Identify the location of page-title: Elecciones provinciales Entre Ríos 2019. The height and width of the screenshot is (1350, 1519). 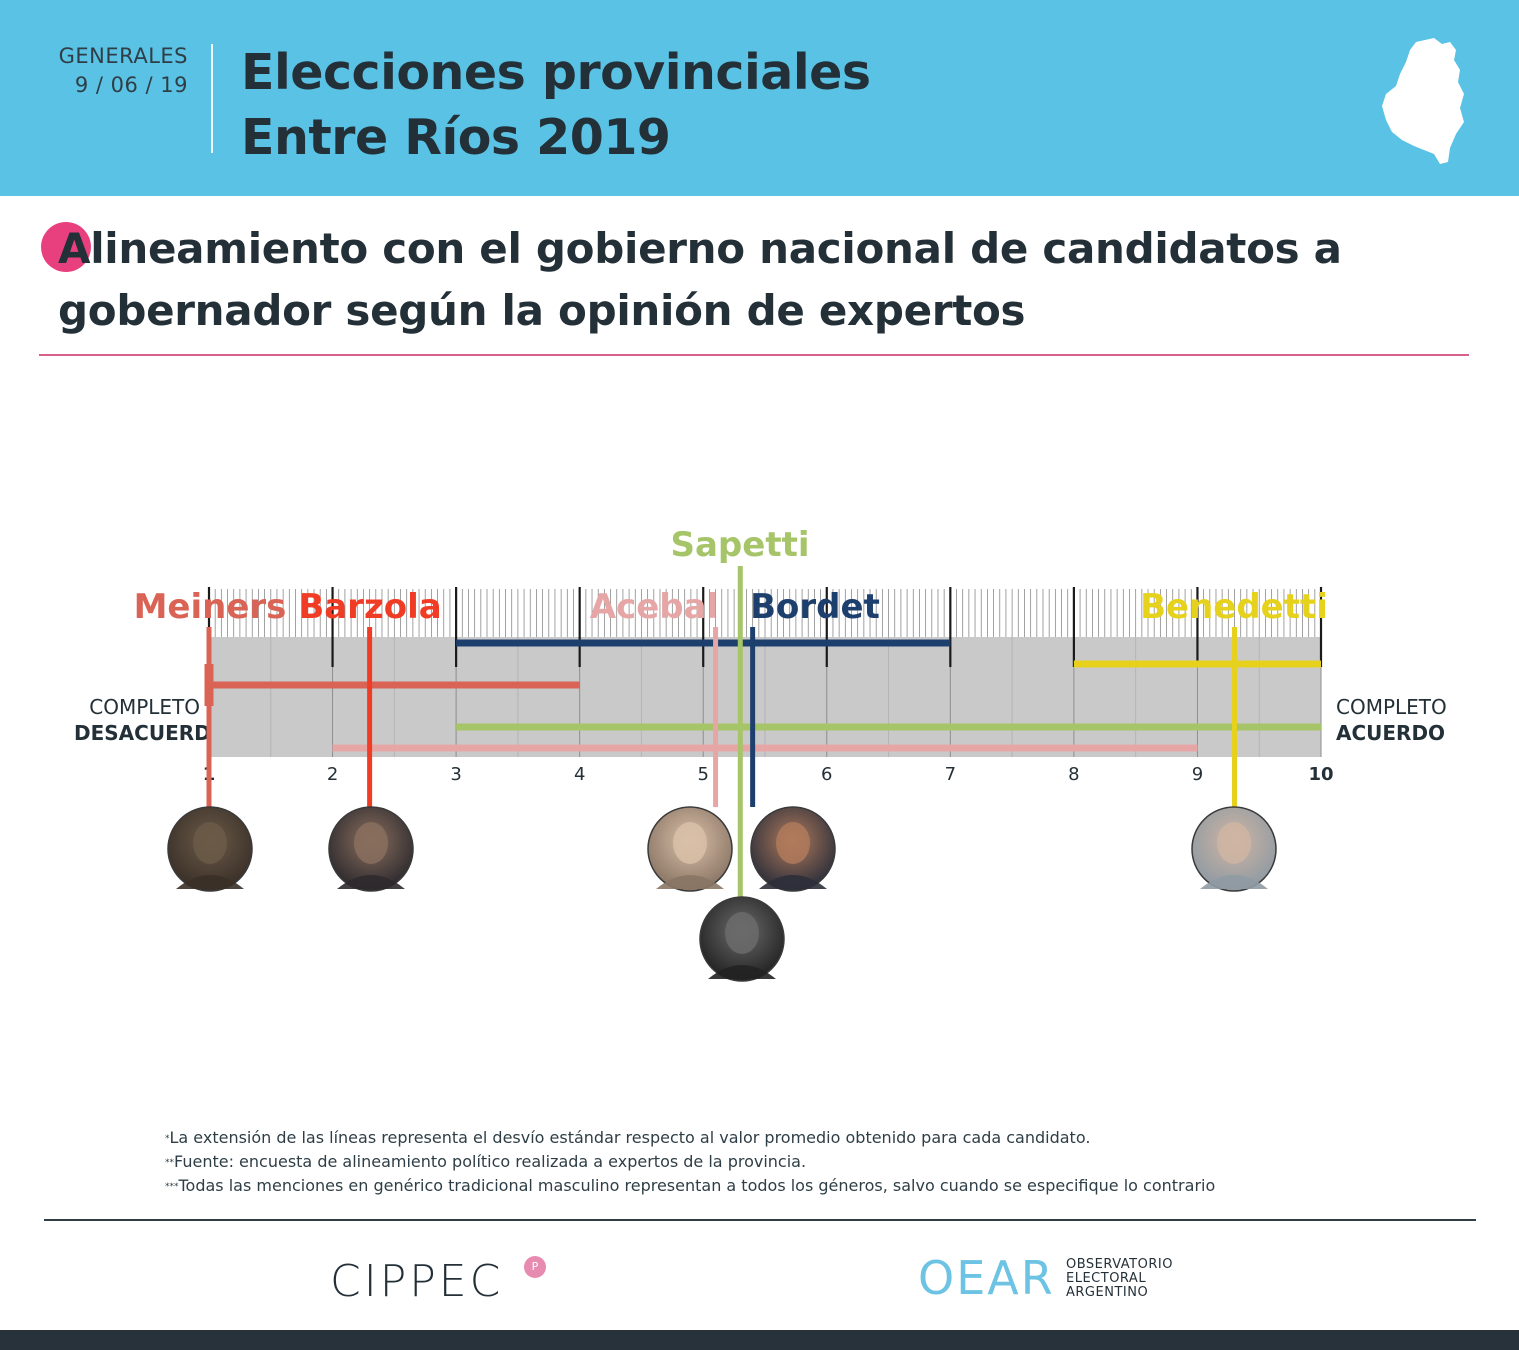
(556, 105).